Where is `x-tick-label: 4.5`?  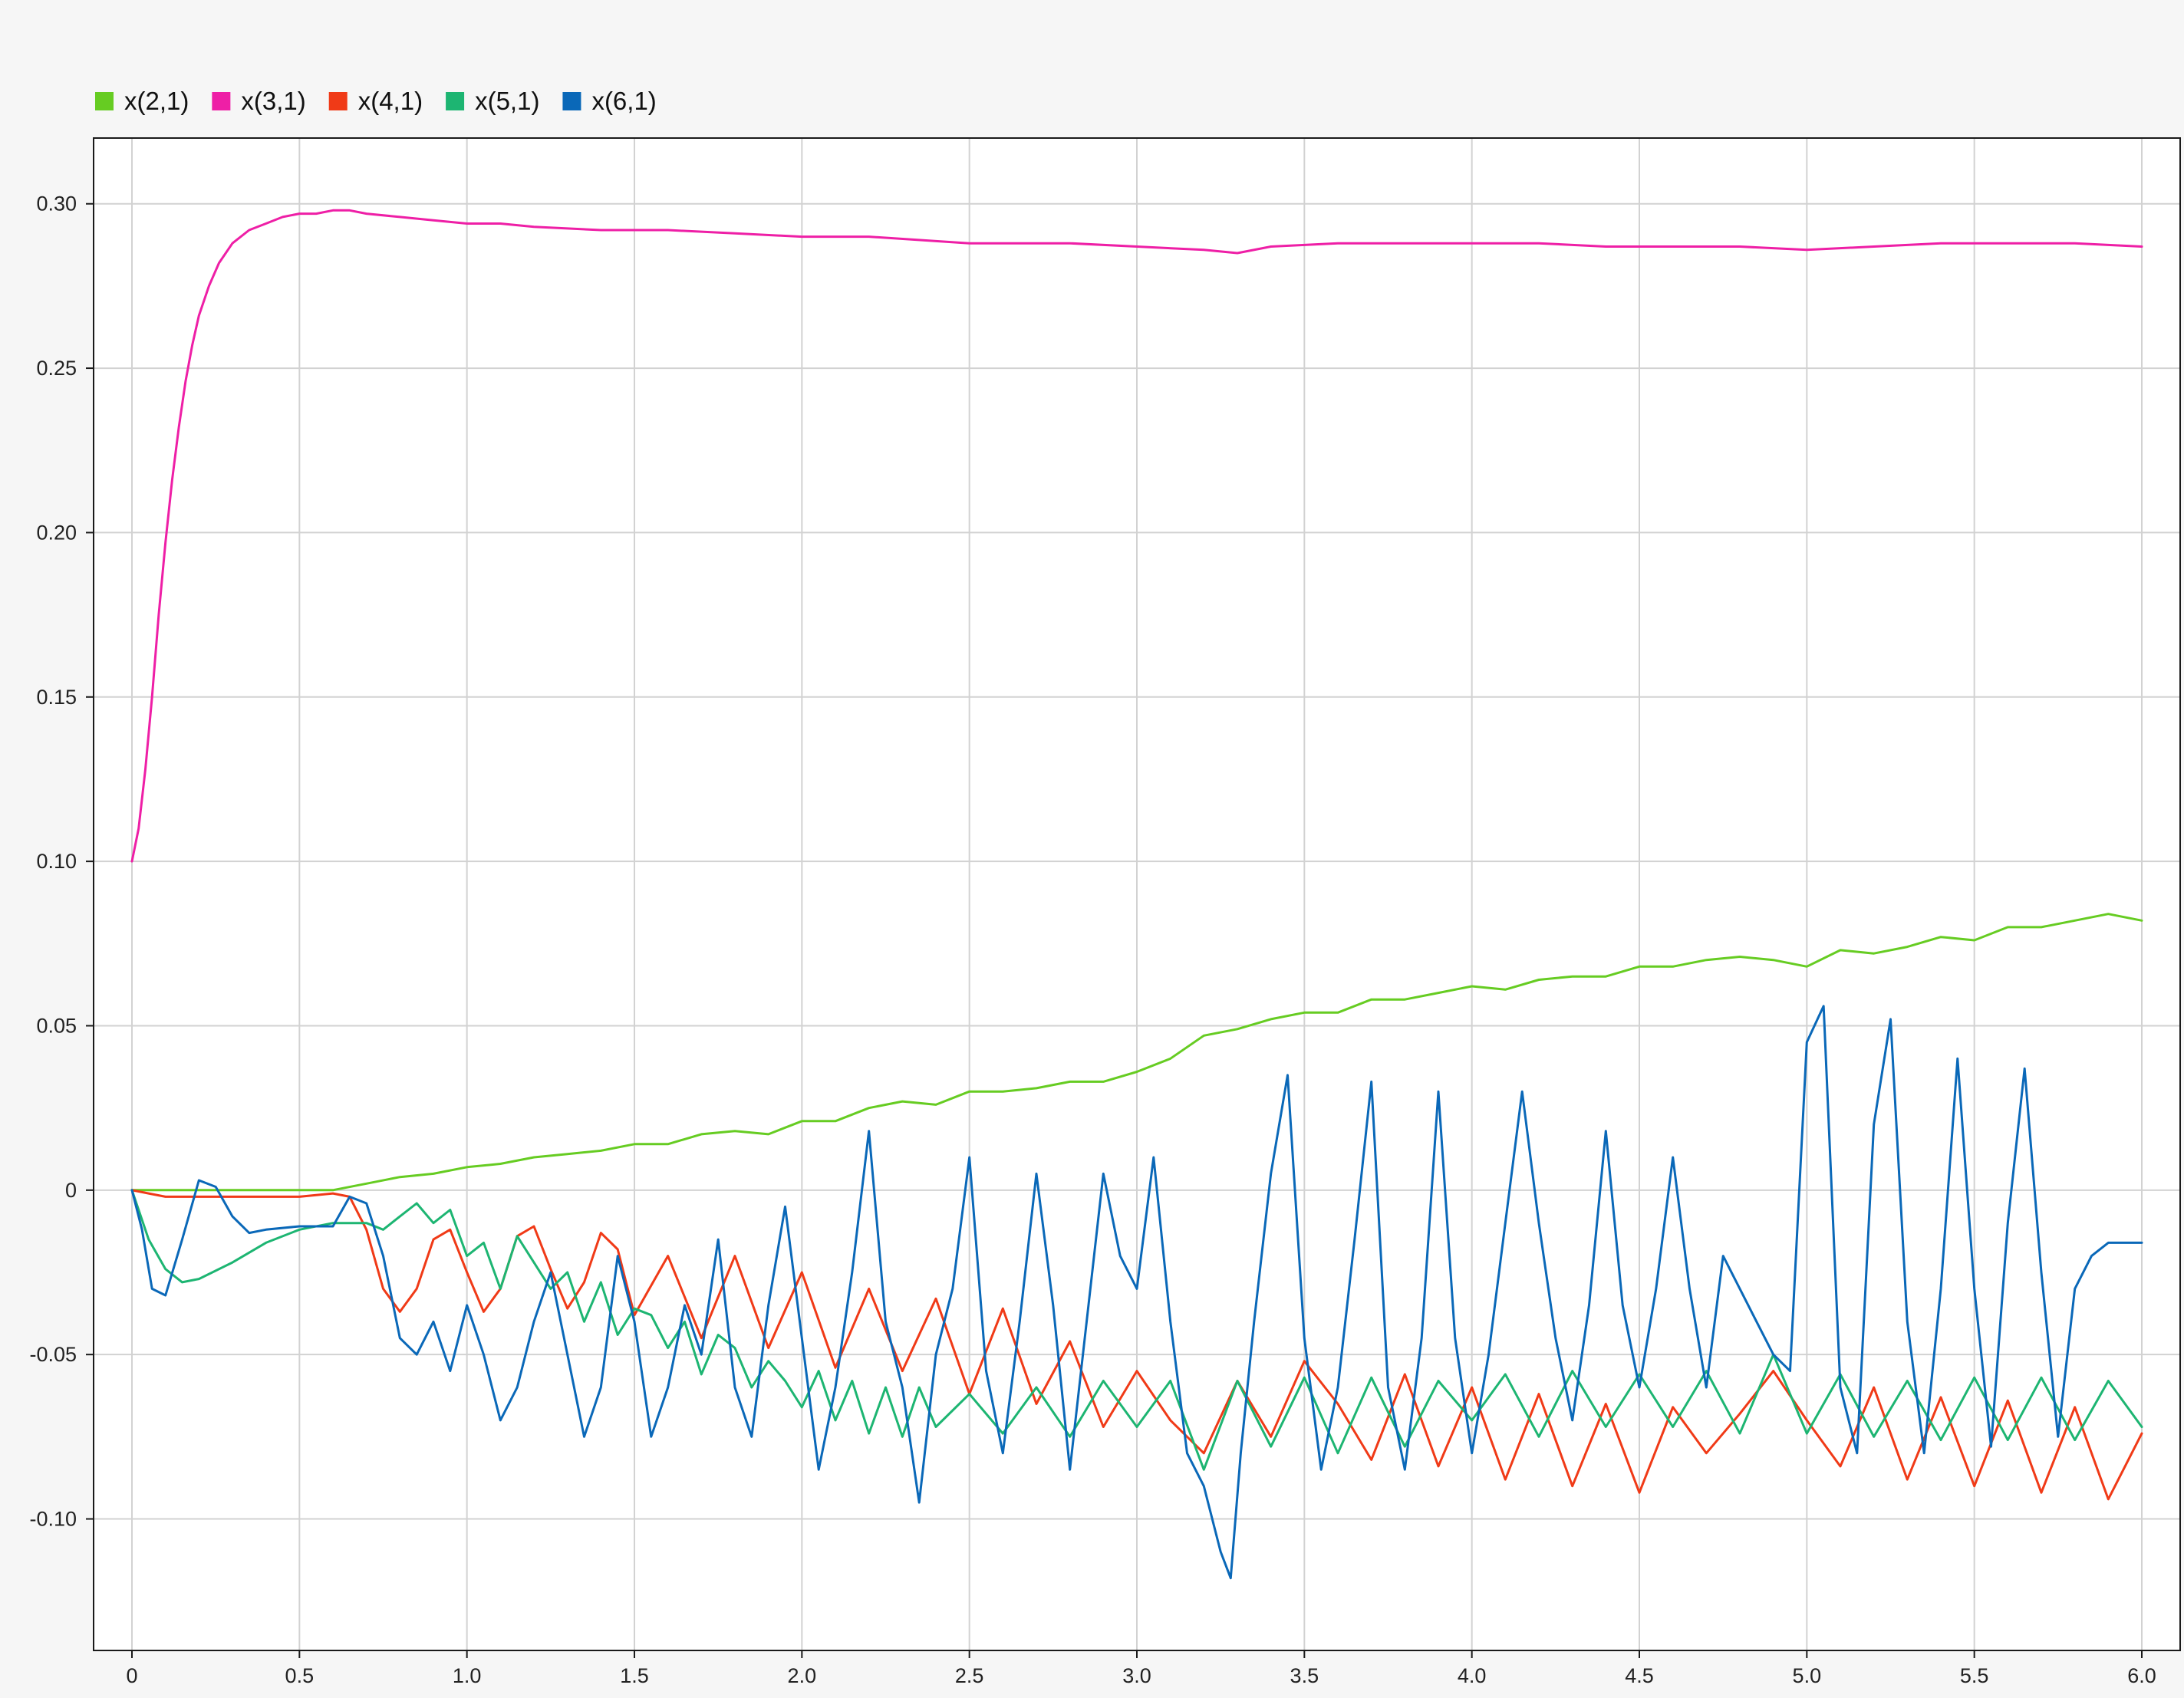 x-tick-label: 4.5 is located at coordinates (1639, 1675).